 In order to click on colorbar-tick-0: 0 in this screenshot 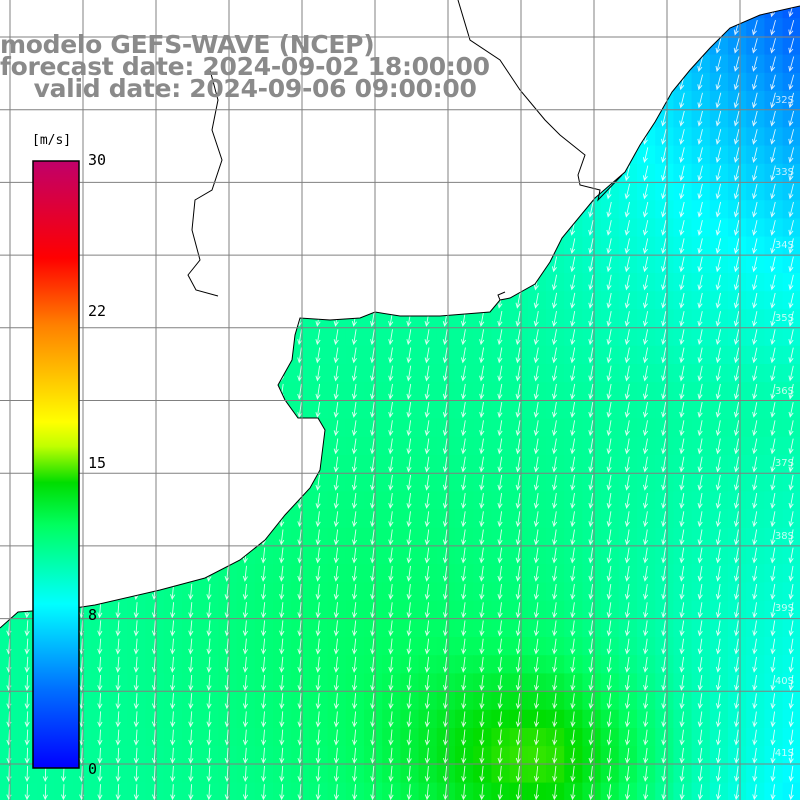, I will do `click(93, 769)`.